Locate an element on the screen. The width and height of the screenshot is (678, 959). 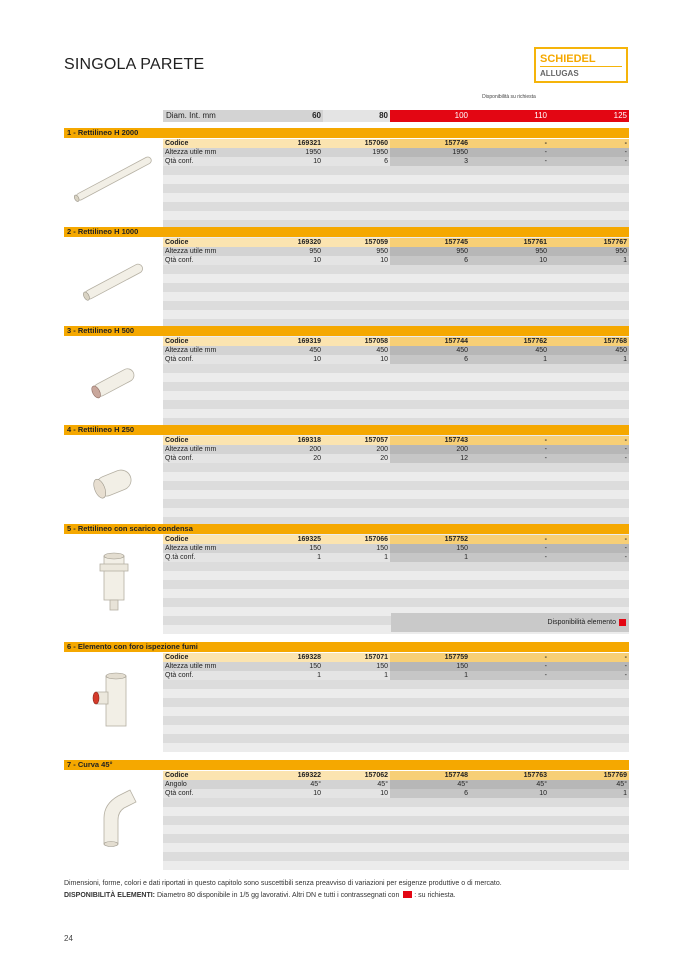
table-cell: 157767 is located at coordinates (589, 242).